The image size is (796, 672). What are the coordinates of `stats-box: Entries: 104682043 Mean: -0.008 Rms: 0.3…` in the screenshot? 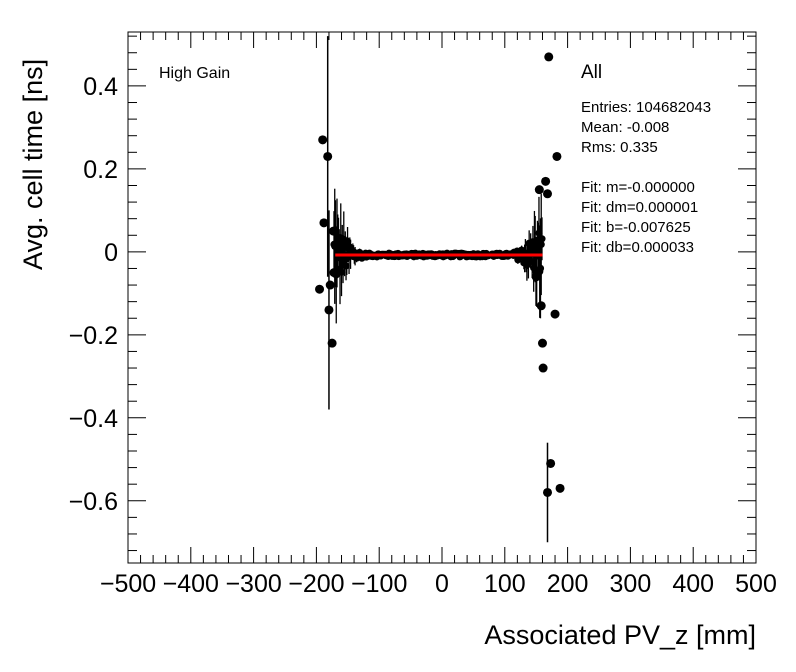 It's located at (646, 178).